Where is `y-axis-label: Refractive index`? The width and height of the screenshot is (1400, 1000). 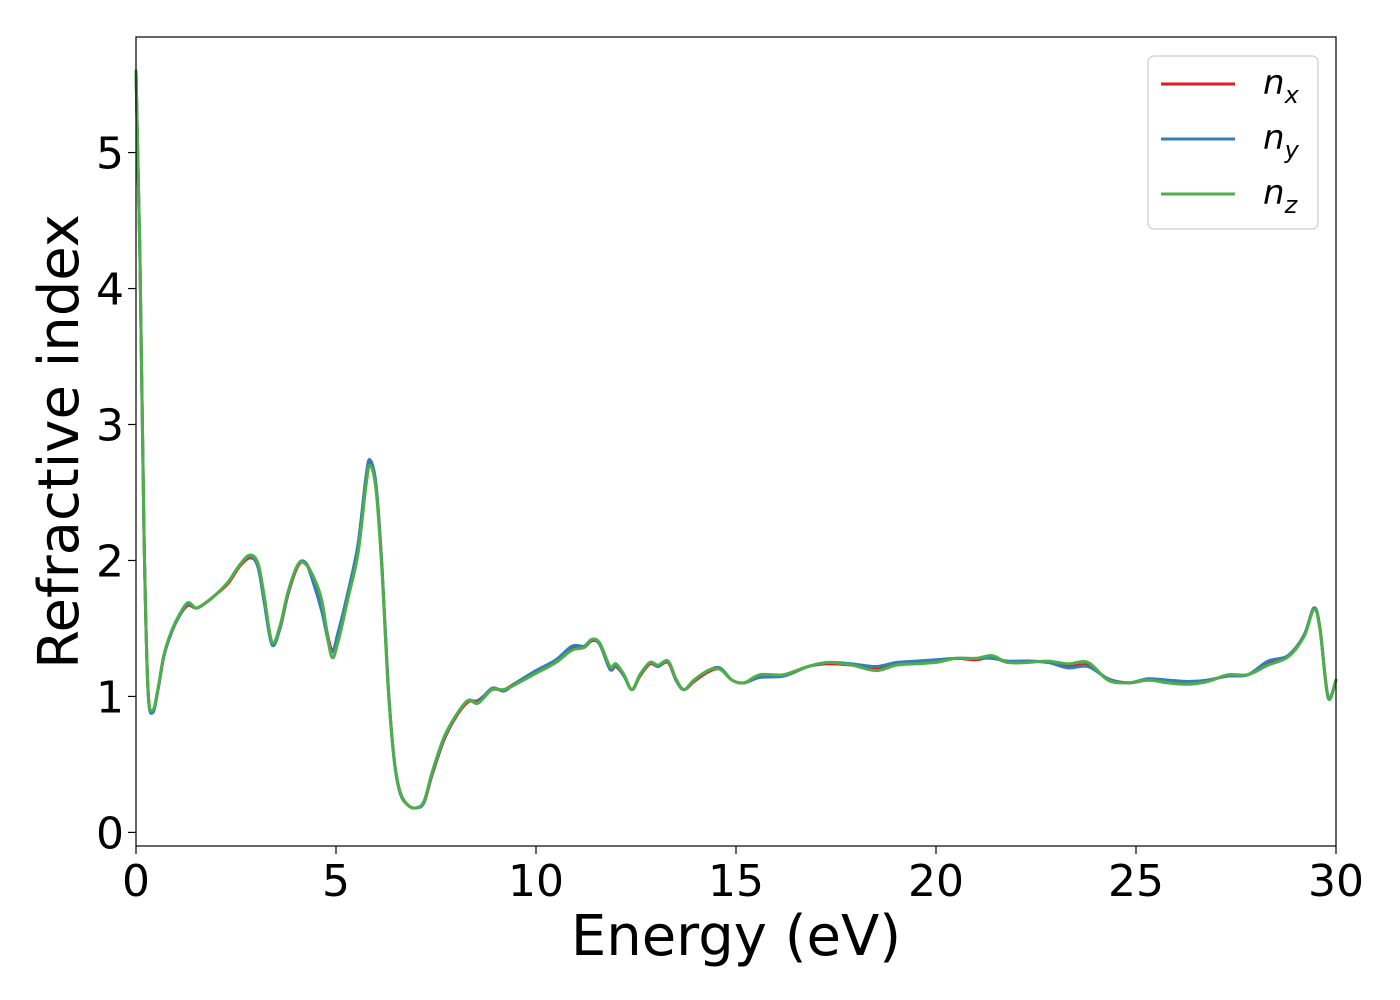 y-axis-label: Refractive index is located at coordinates (59, 441).